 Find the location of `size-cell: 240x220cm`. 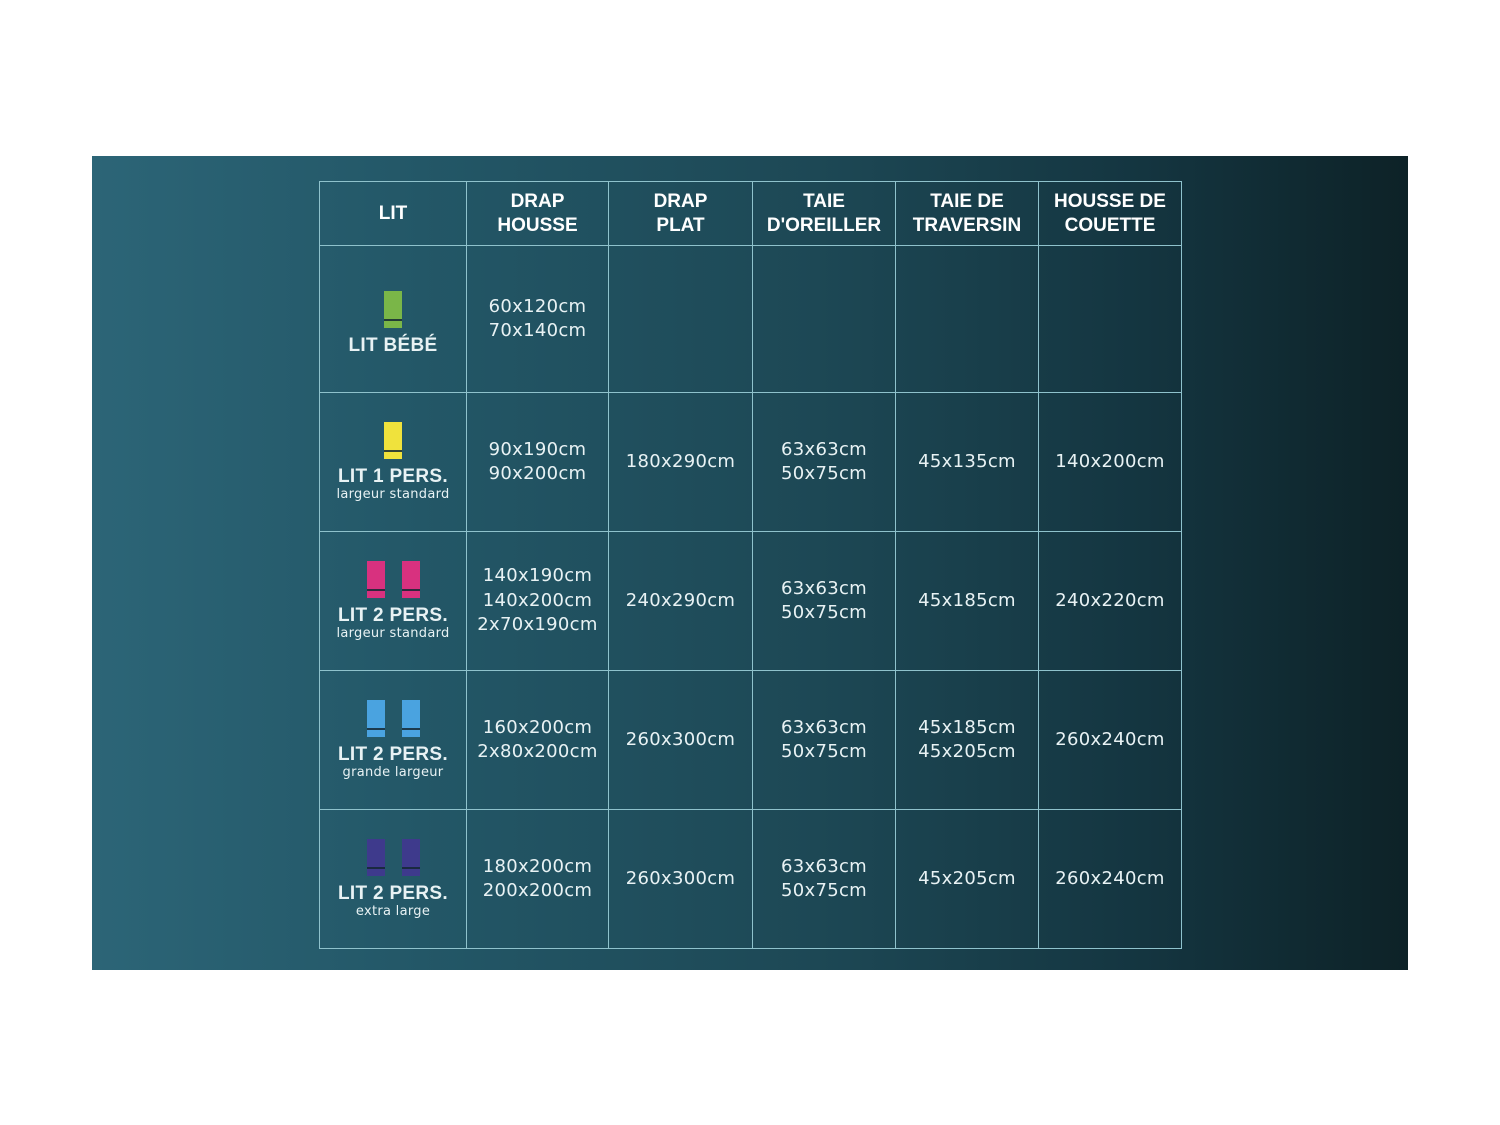

size-cell: 240x220cm is located at coordinates (1110, 601).